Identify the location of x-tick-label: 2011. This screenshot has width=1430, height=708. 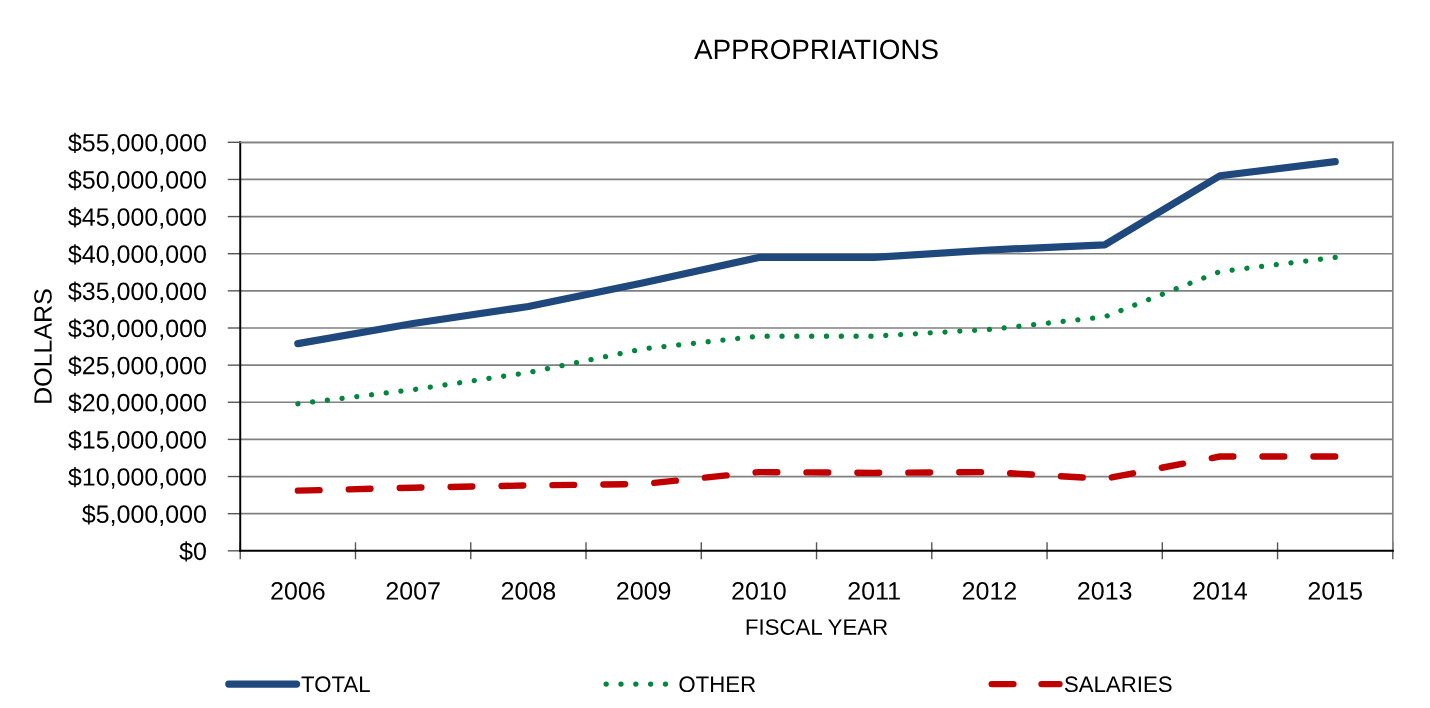
(874, 591).